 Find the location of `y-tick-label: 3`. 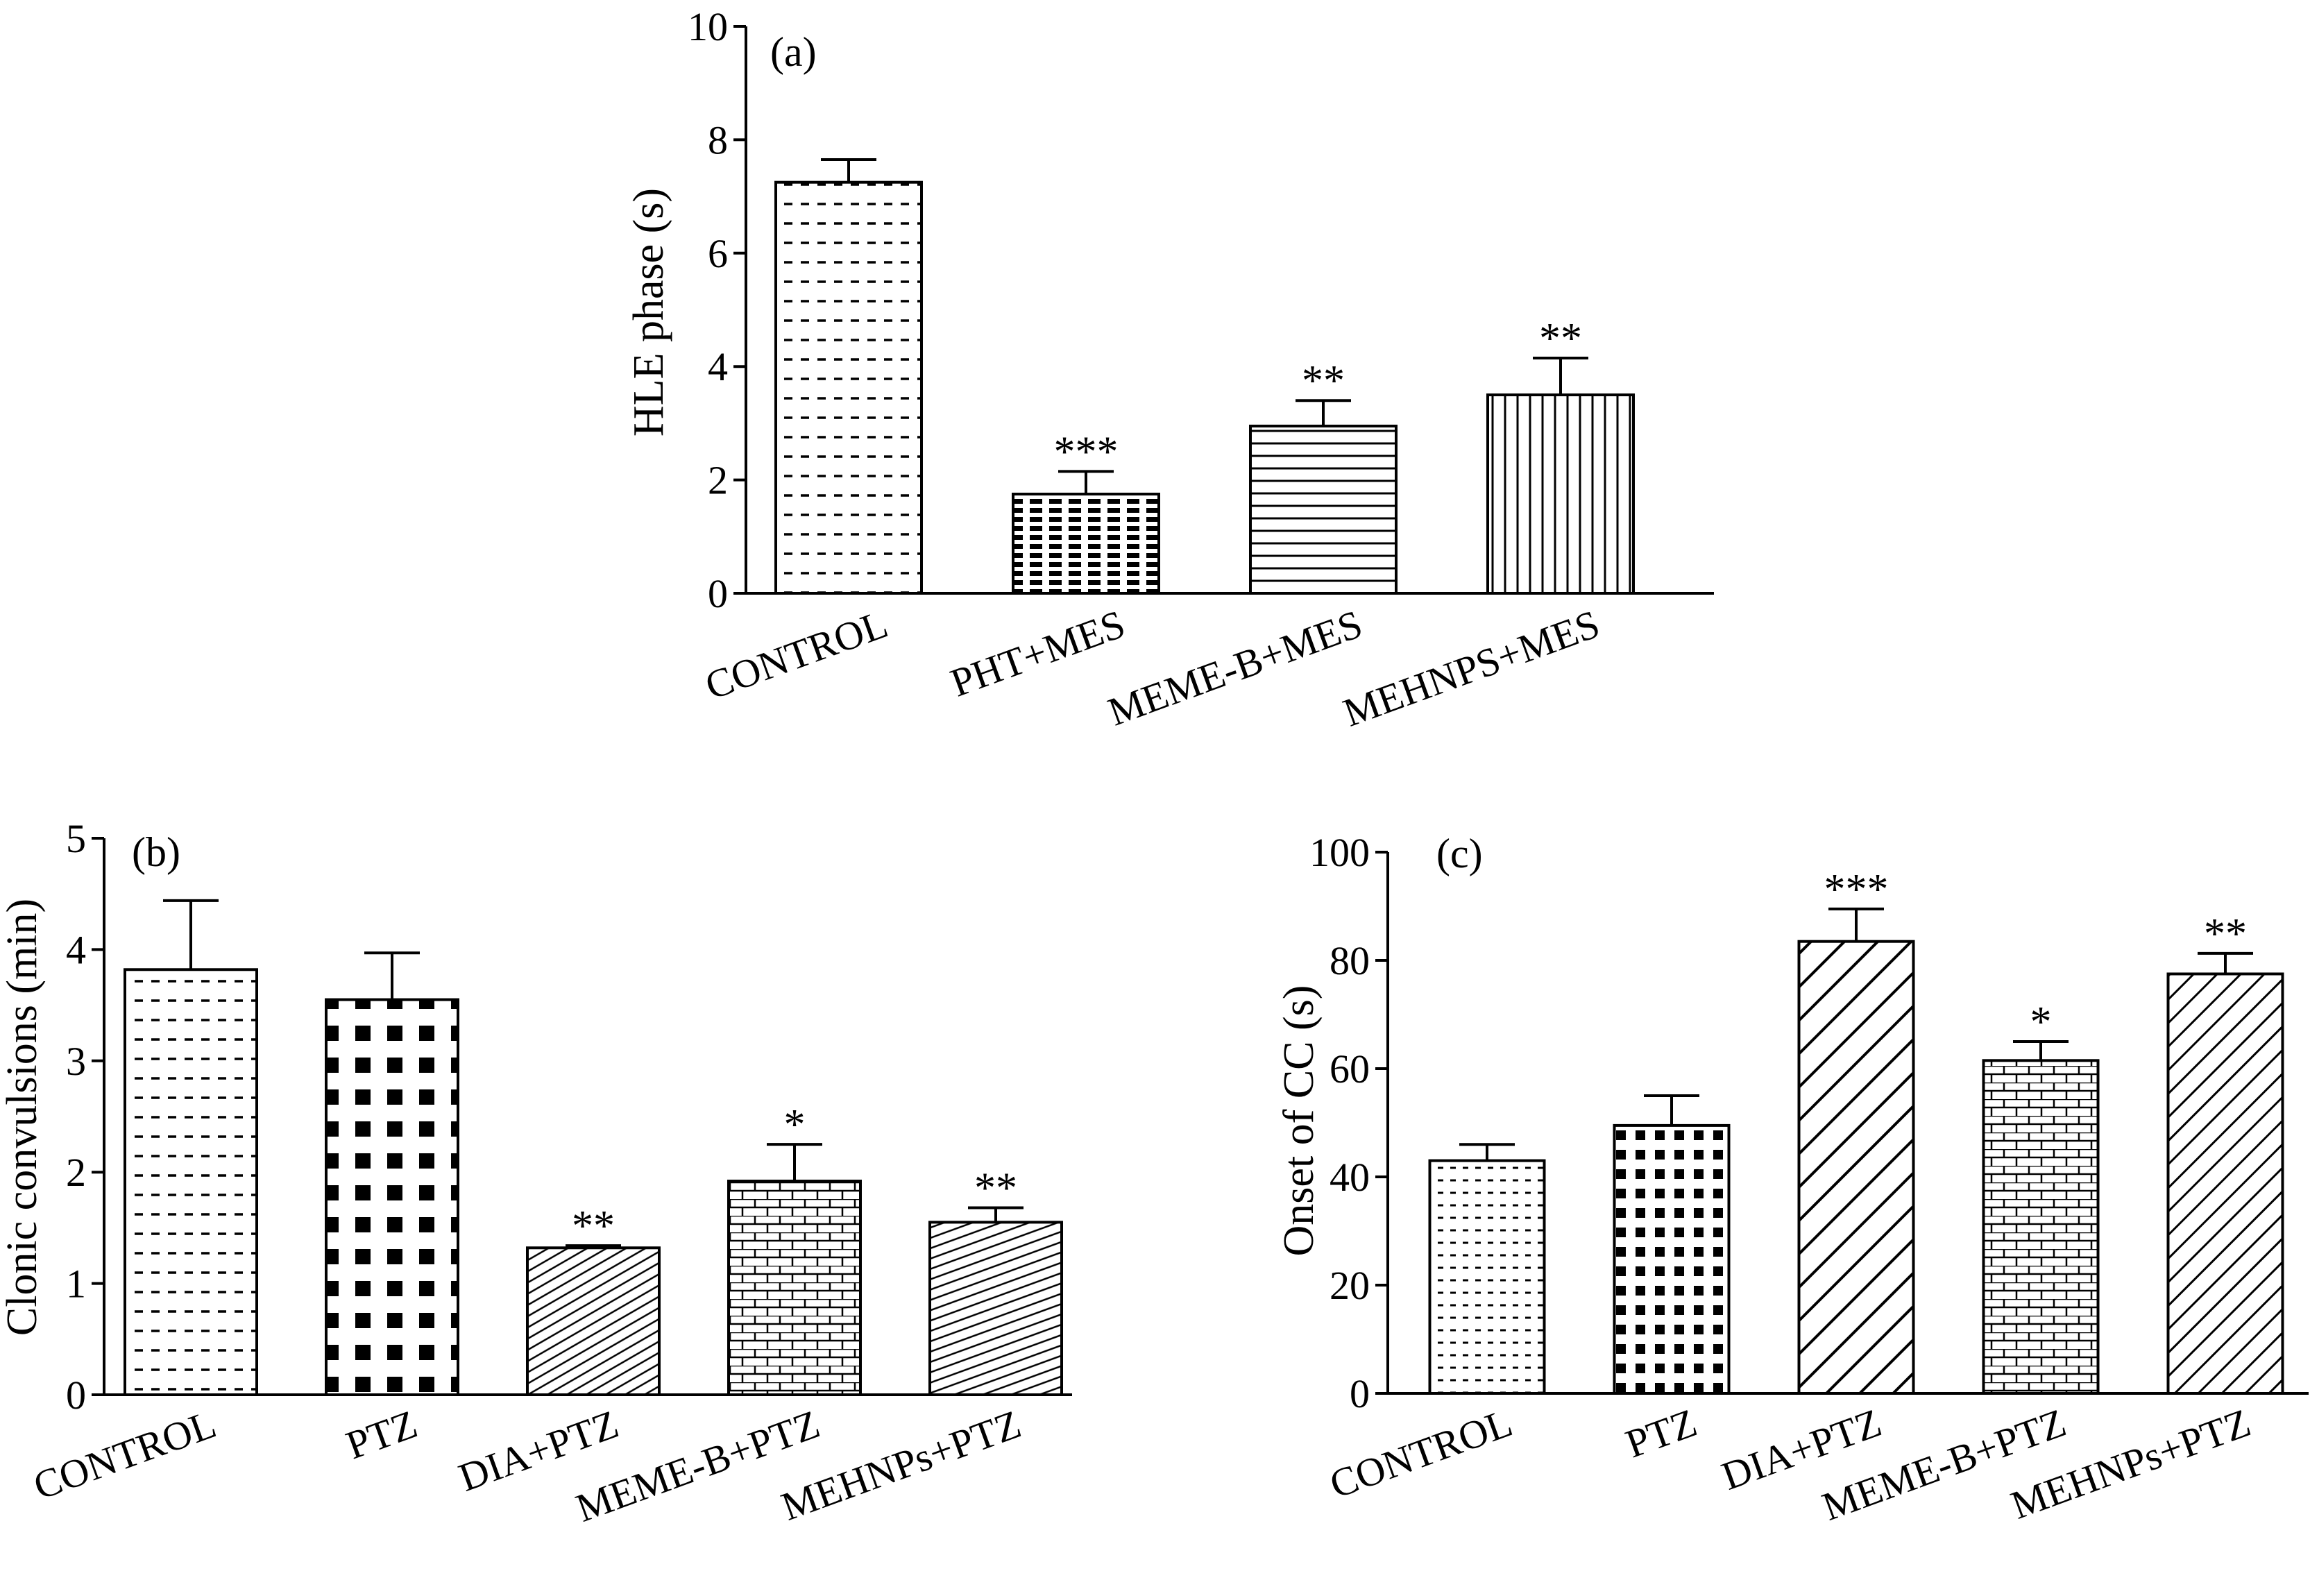

y-tick-label: 3 is located at coordinates (76, 1061).